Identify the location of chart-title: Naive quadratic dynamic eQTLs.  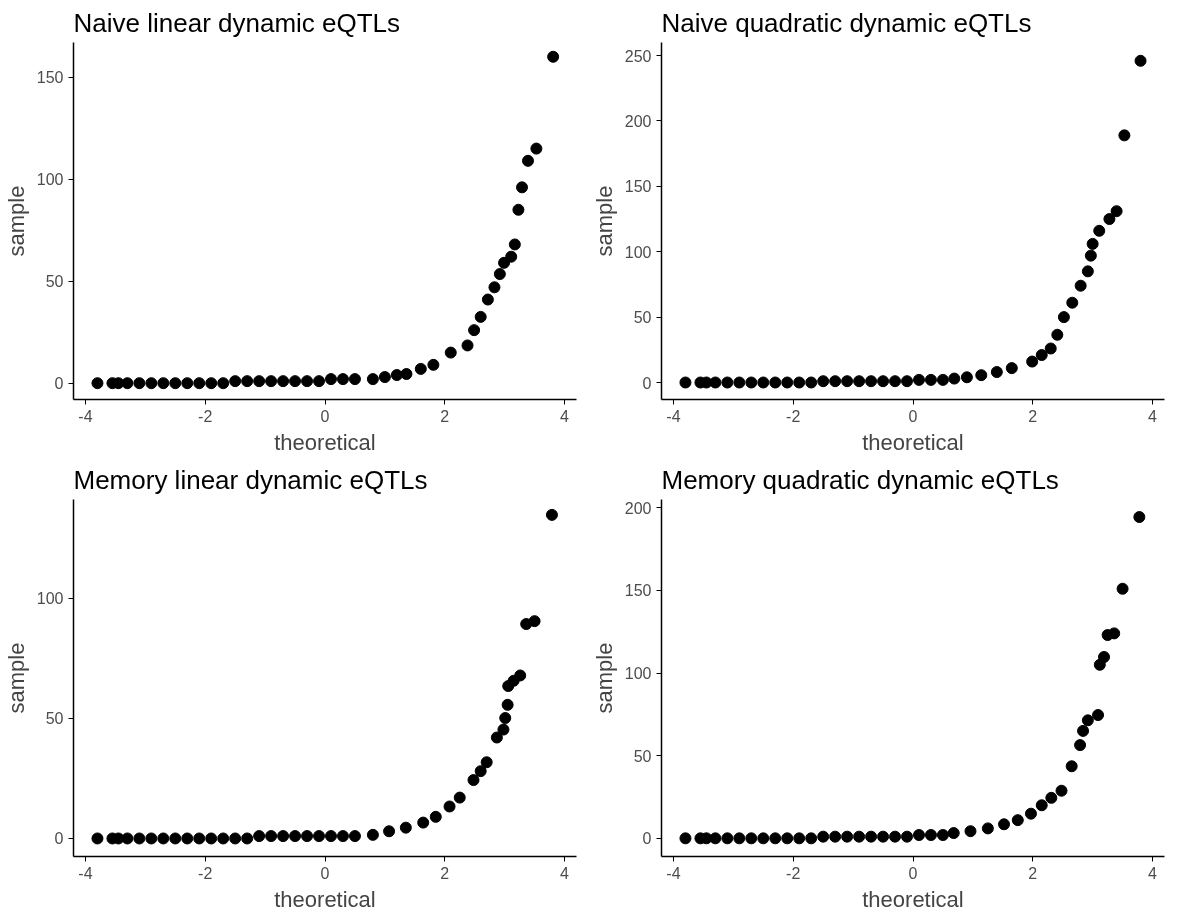
(846, 22).